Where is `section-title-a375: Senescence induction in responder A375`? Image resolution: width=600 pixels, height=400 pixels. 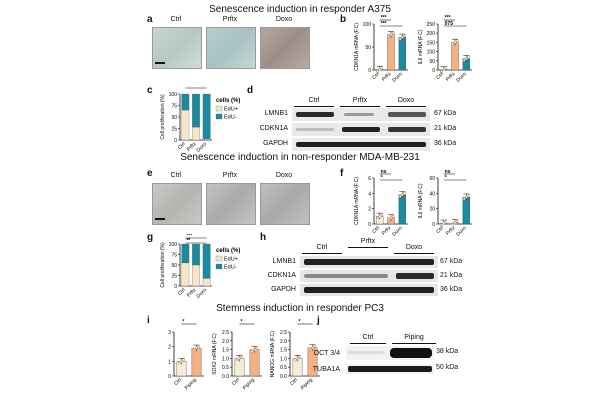 section-title-a375: Senescence induction in responder A375 is located at coordinates (300, 9).